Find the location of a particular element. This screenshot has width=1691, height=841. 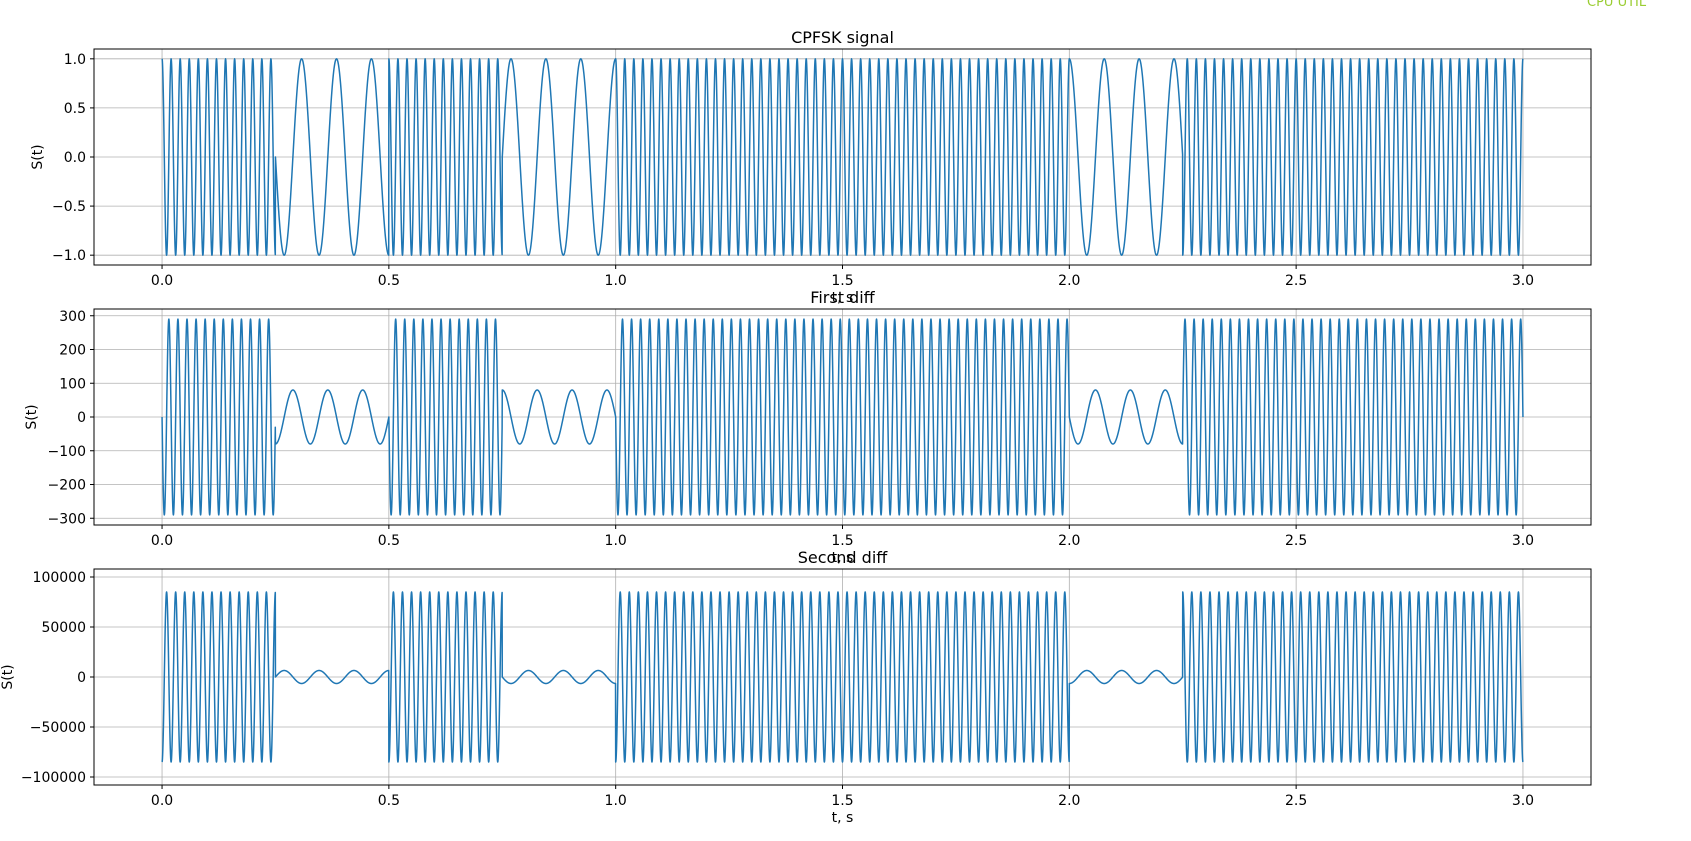

y-tick-label: 100000 is located at coordinates (59, 578).